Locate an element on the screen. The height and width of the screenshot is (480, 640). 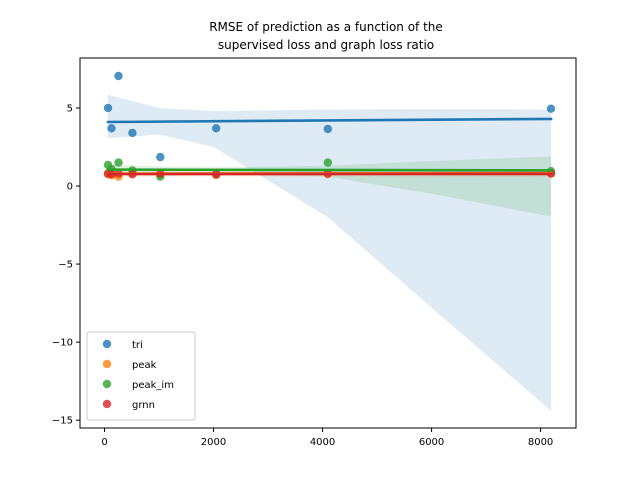
x-tick-label-2000: 2000 is located at coordinates (213, 442).